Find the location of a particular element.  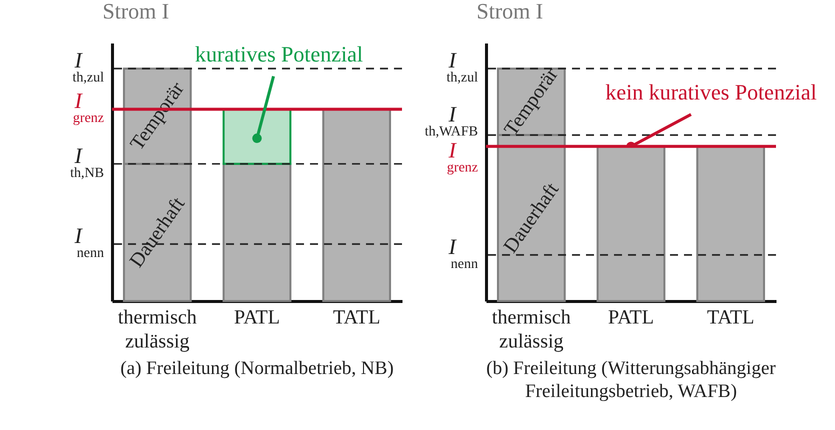

annotation: kein kuratives Potenzial is located at coordinates (711, 91).